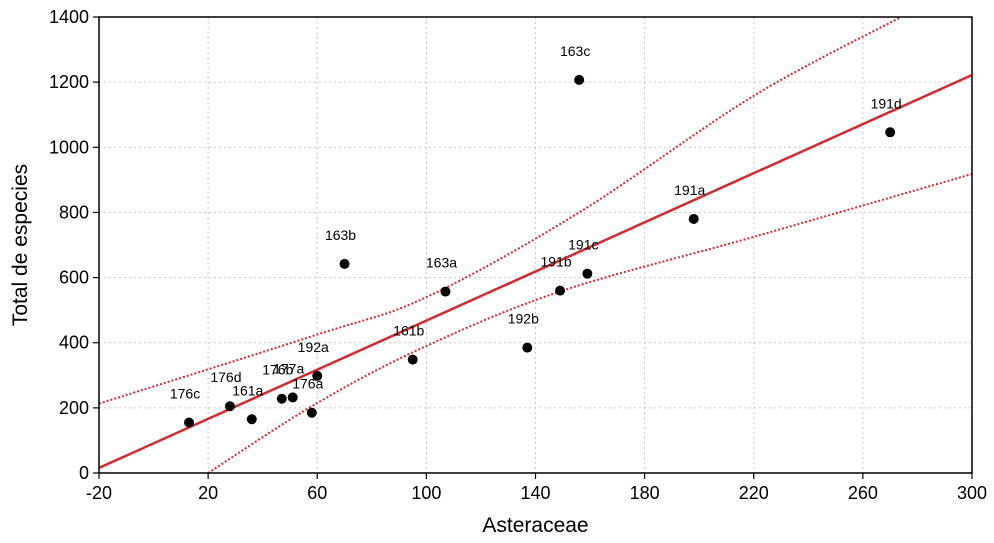 The width and height of the screenshot is (994, 543). Describe the element at coordinates (74, 408) in the screenshot. I see `y-tick-label: 200` at that location.